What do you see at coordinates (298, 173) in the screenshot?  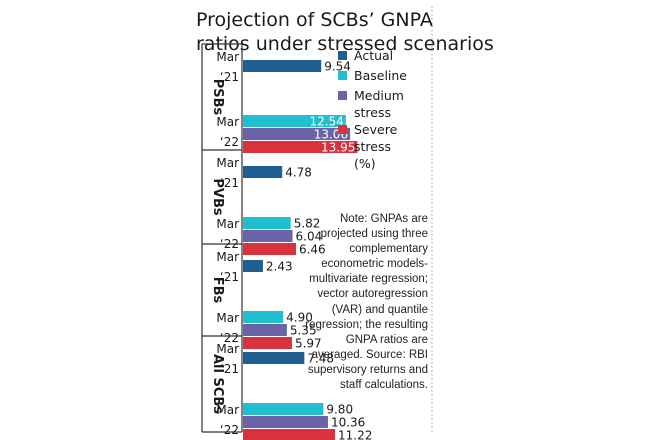 I see `data-label-pvbs-actual: 4.78` at bounding box center [298, 173].